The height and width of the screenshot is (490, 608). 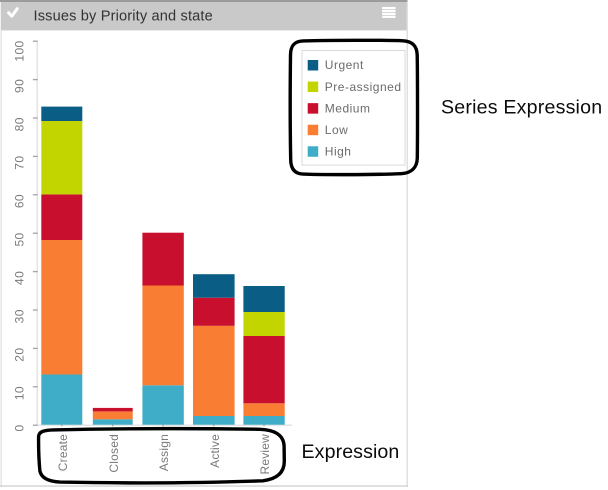 What do you see at coordinates (19, 163) in the screenshot?
I see `svg-text: 70` at bounding box center [19, 163].